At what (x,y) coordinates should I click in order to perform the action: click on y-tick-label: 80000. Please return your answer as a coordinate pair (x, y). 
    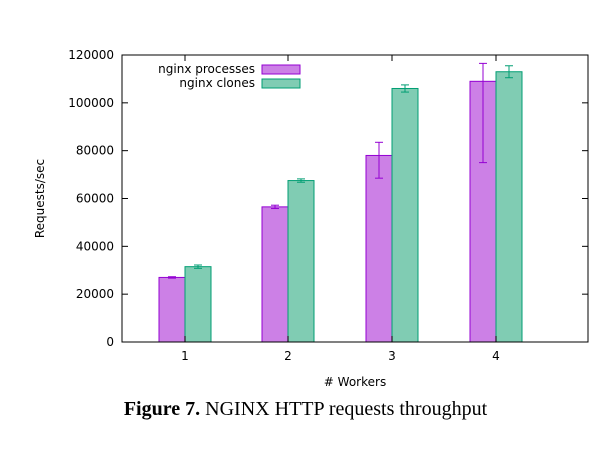
    Looking at the image, I should click on (95, 151).